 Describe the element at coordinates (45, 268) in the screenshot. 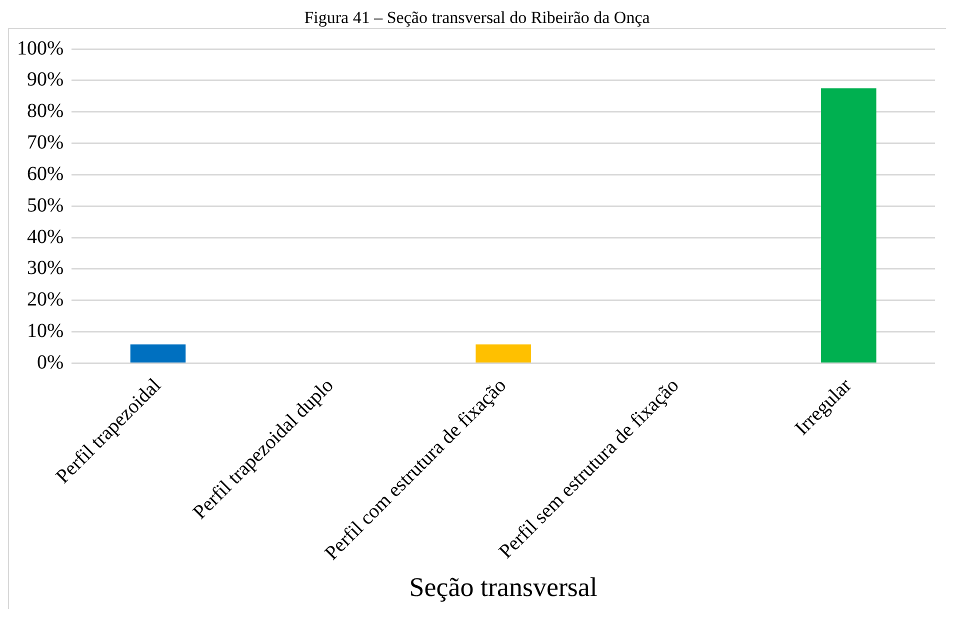

I see `y-tick-label: 30%` at that location.